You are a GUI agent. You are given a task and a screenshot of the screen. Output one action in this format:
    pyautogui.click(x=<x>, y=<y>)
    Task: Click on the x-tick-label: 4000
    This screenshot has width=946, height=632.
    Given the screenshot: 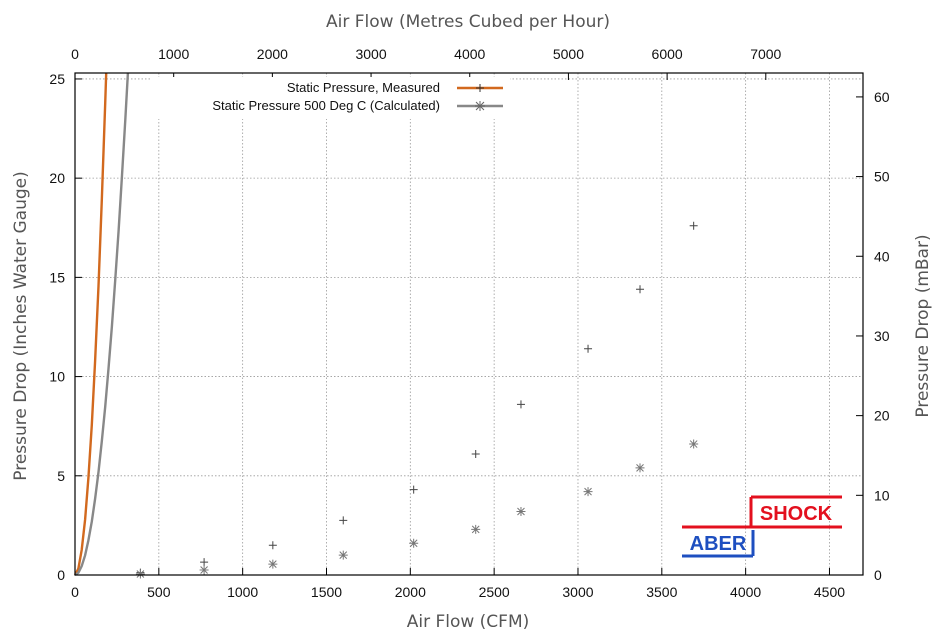 What is the action you would take?
    pyautogui.click(x=745, y=592)
    